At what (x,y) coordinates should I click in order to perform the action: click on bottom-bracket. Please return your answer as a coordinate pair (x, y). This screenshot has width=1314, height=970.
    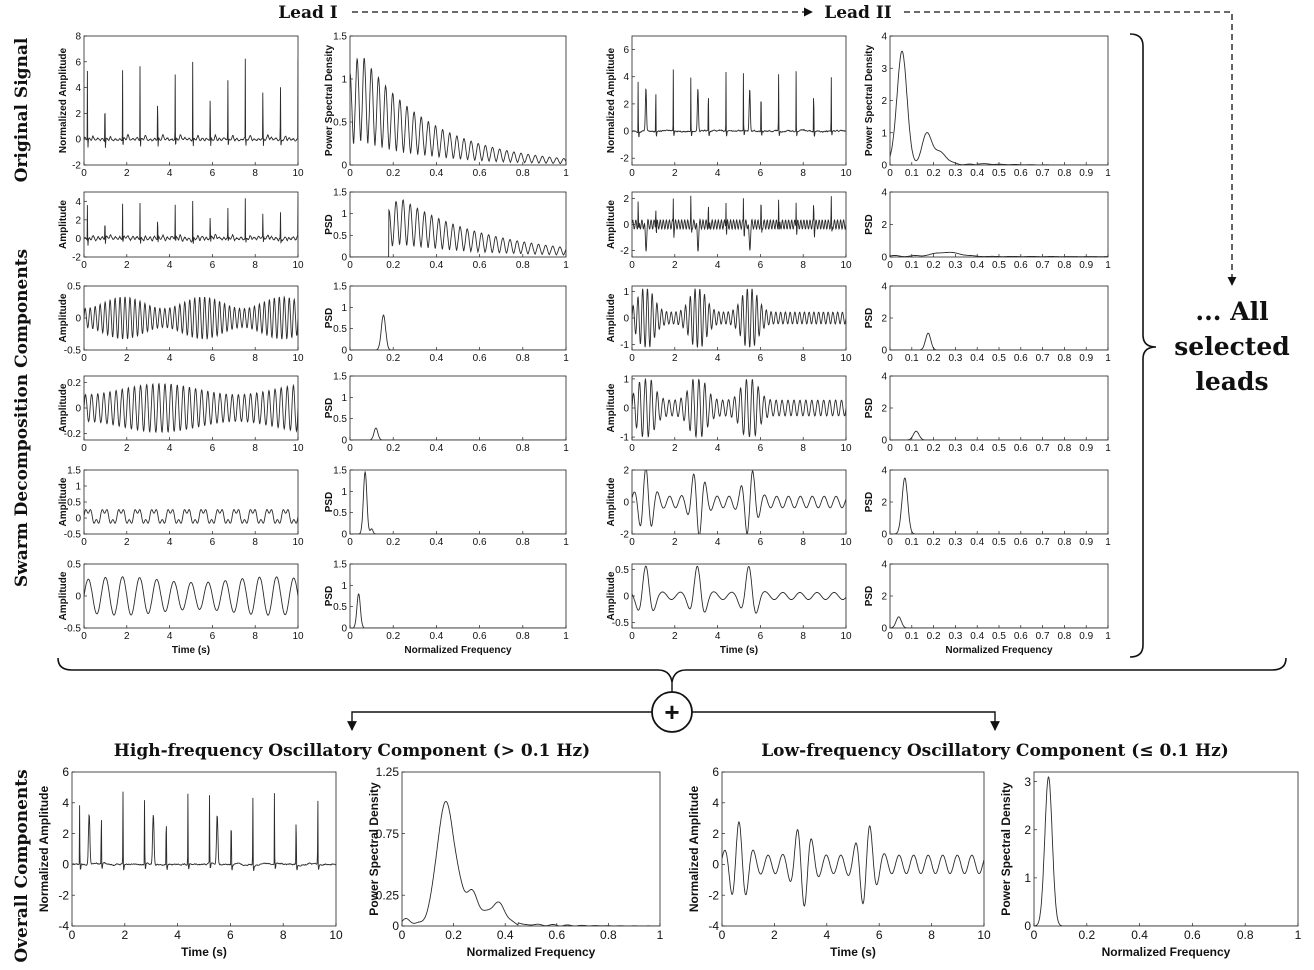
    Looking at the image, I should click on (672, 670).